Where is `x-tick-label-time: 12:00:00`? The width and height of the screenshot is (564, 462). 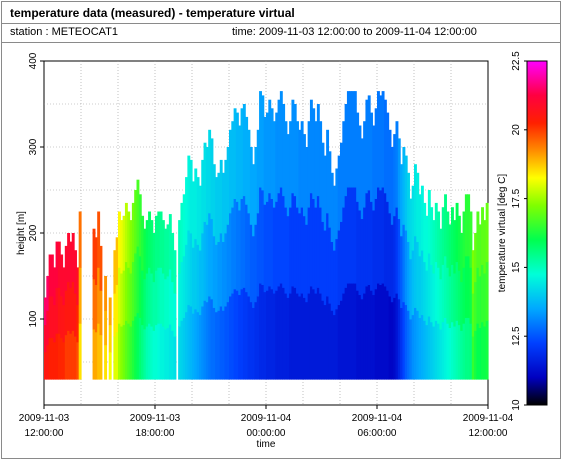
x-tick-label-time: 12:00:00 is located at coordinates (44, 433).